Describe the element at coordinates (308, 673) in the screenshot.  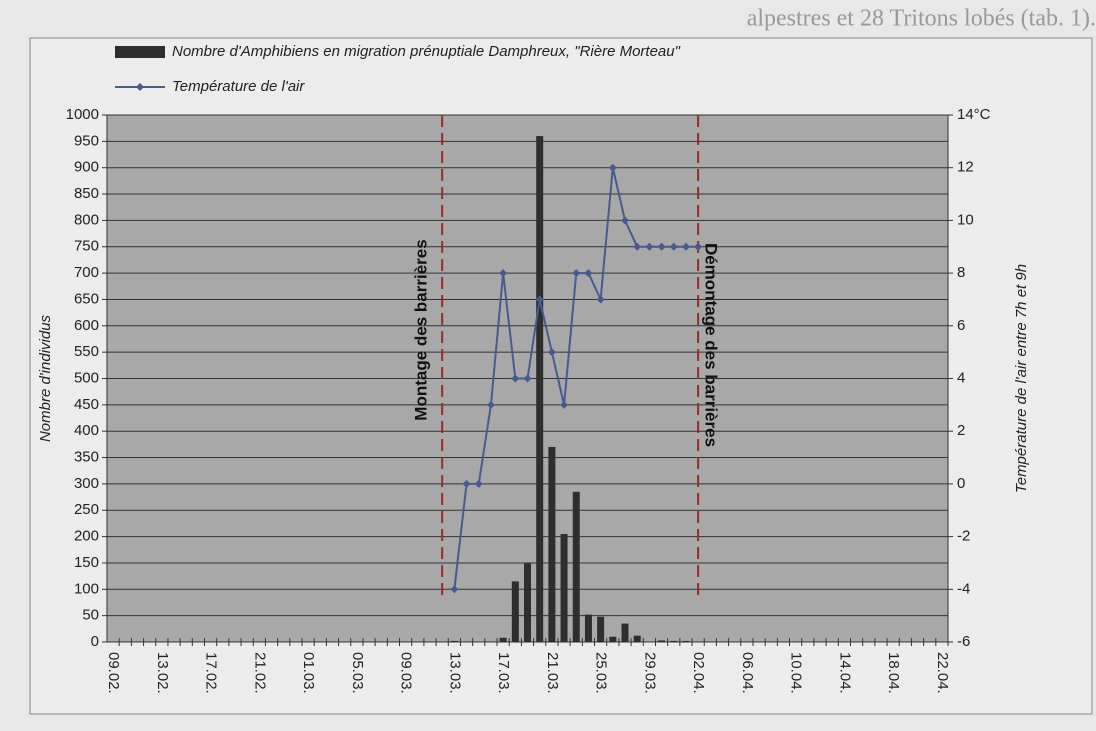
I see `x-tick-label: 01.03.` at that location.